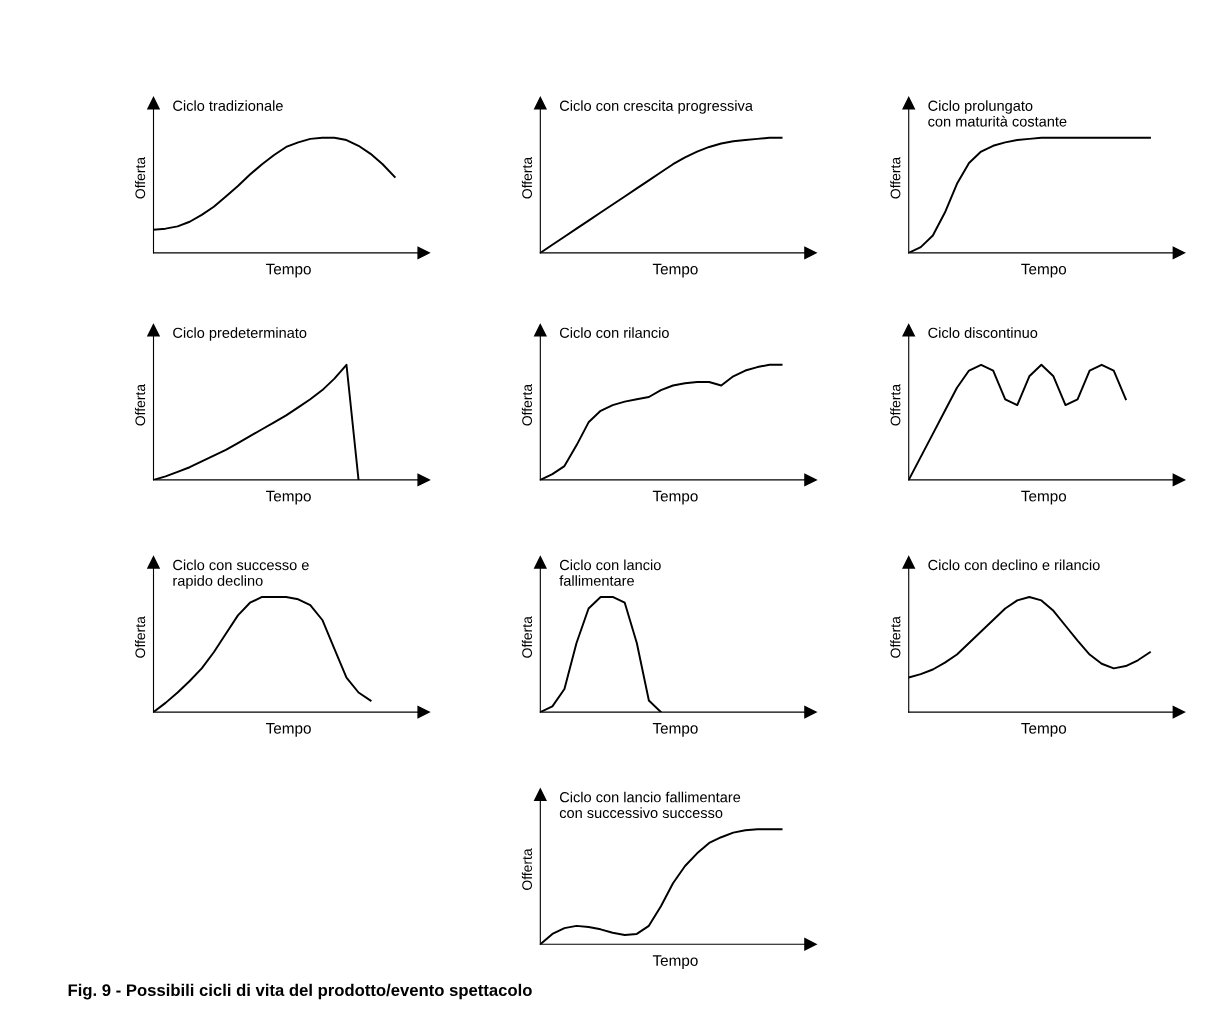 This screenshot has height=1032, width=1228. What do you see at coordinates (1014, 565) in the screenshot?
I see `chart-title: Ciclo con declino e rilancio` at bounding box center [1014, 565].